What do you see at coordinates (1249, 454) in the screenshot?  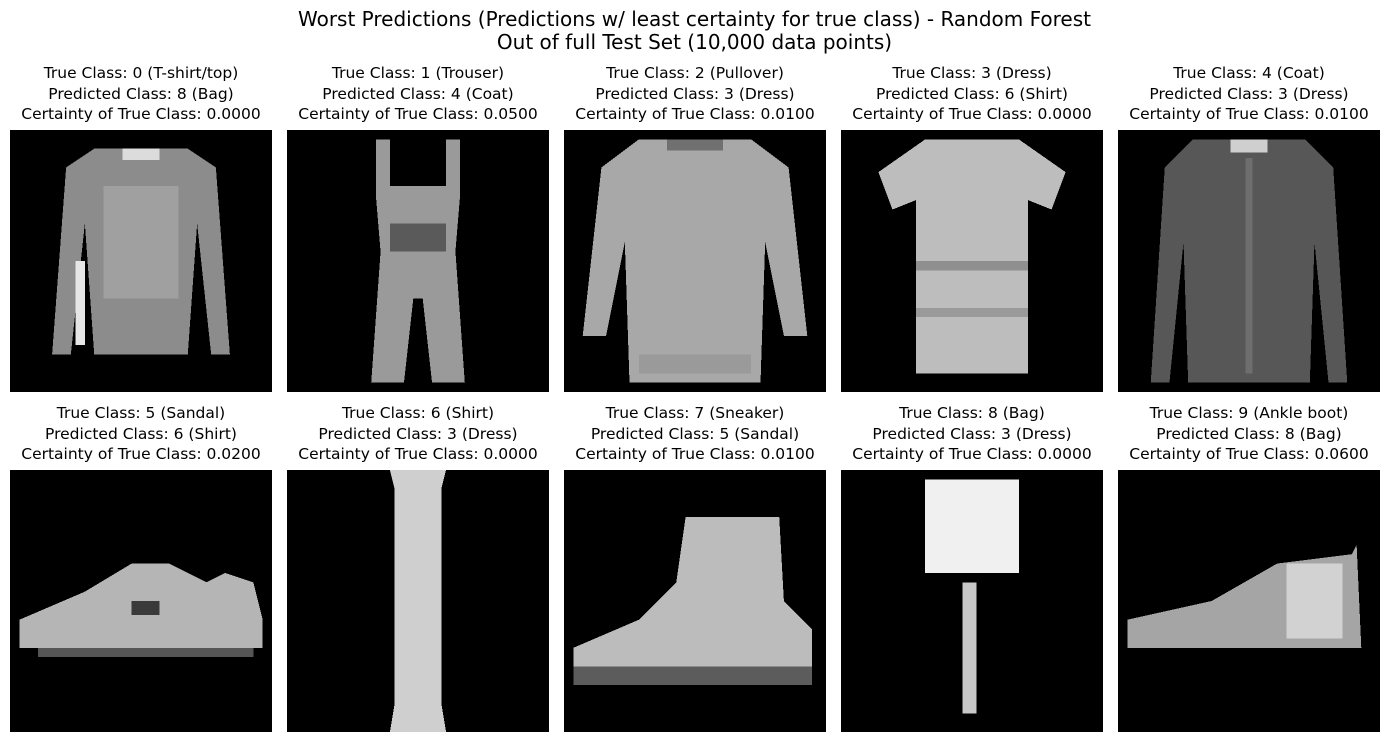 I see `cert-label: Certainty of True Class: 0.0600` at bounding box center [1249, 454].